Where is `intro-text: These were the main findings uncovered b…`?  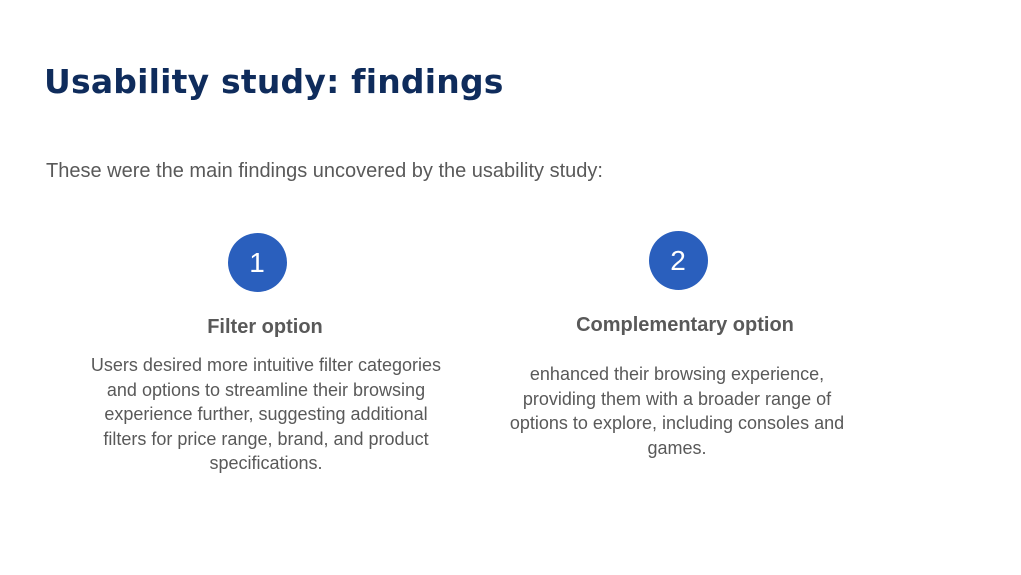
intro-text: These were the main findings uncovered b… is located at coordinates (324, 171).